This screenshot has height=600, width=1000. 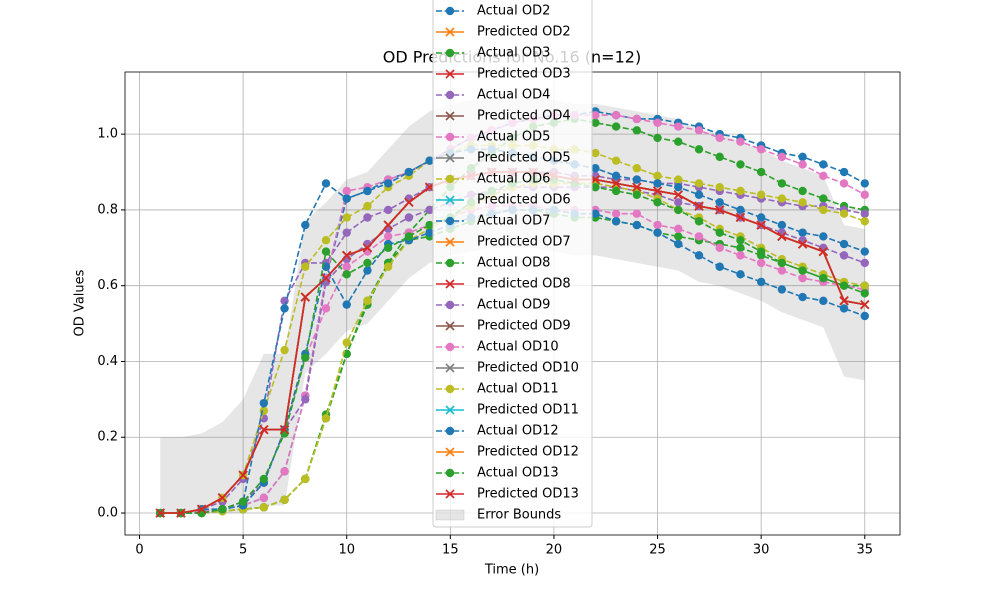 I want to click on legend-label: Predicted OD12, so click(x=528, y=452).